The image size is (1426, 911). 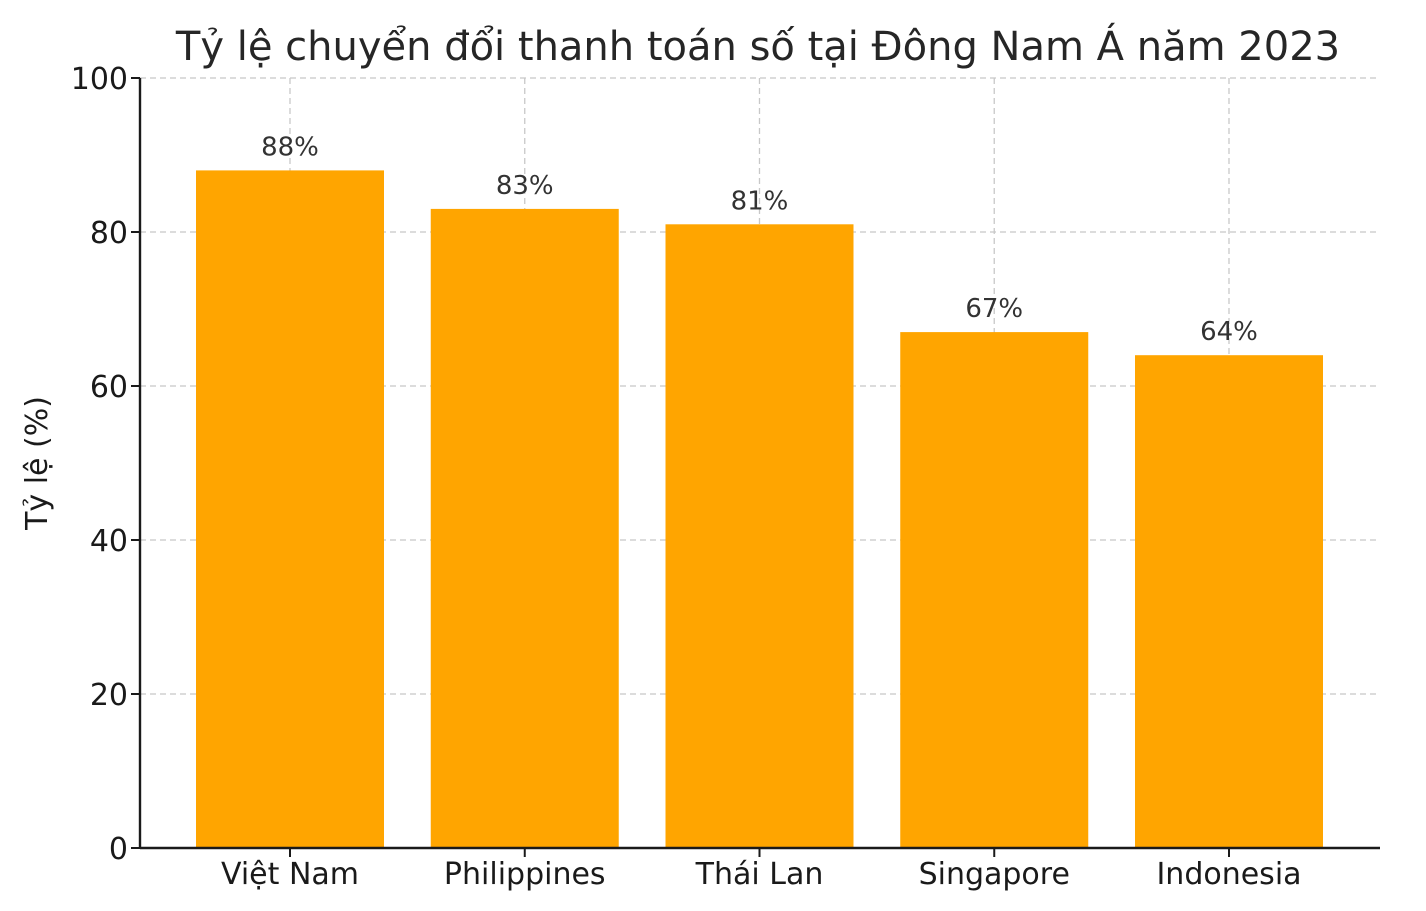 What do you see at coordinates (37, 463) in the screenshot?
I see `y-axis-label: Tỷ lệ (%)` at bounding box center [37, 463].